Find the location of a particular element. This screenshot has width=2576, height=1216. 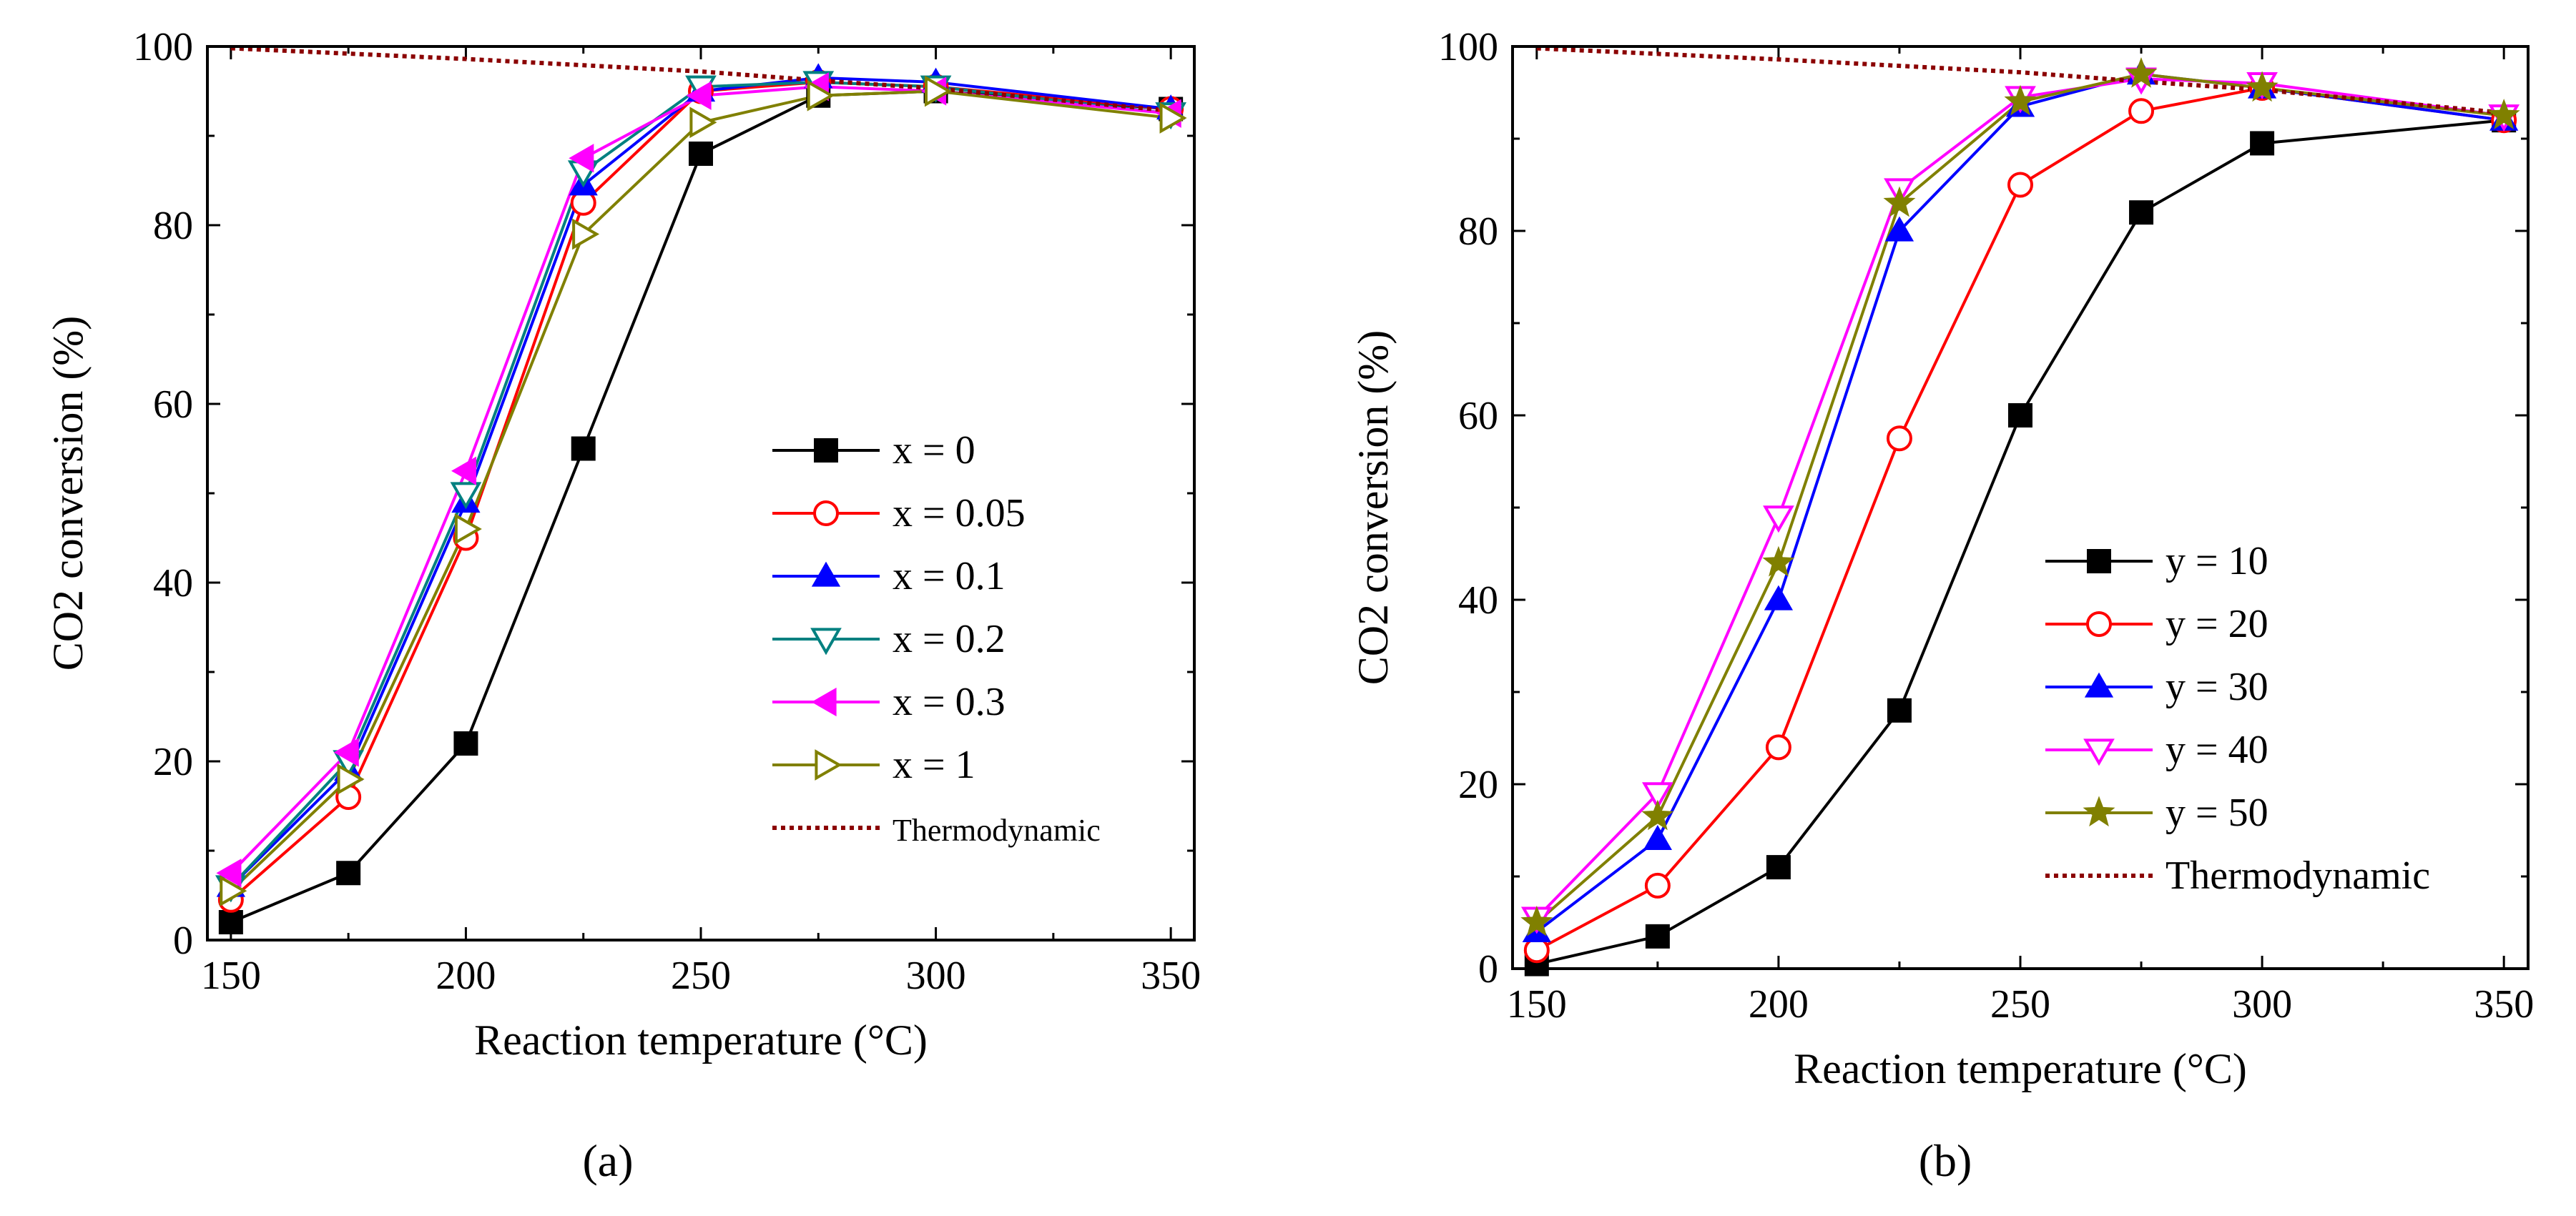

legend-label: x = 0 is located at coordinates (934, 450).